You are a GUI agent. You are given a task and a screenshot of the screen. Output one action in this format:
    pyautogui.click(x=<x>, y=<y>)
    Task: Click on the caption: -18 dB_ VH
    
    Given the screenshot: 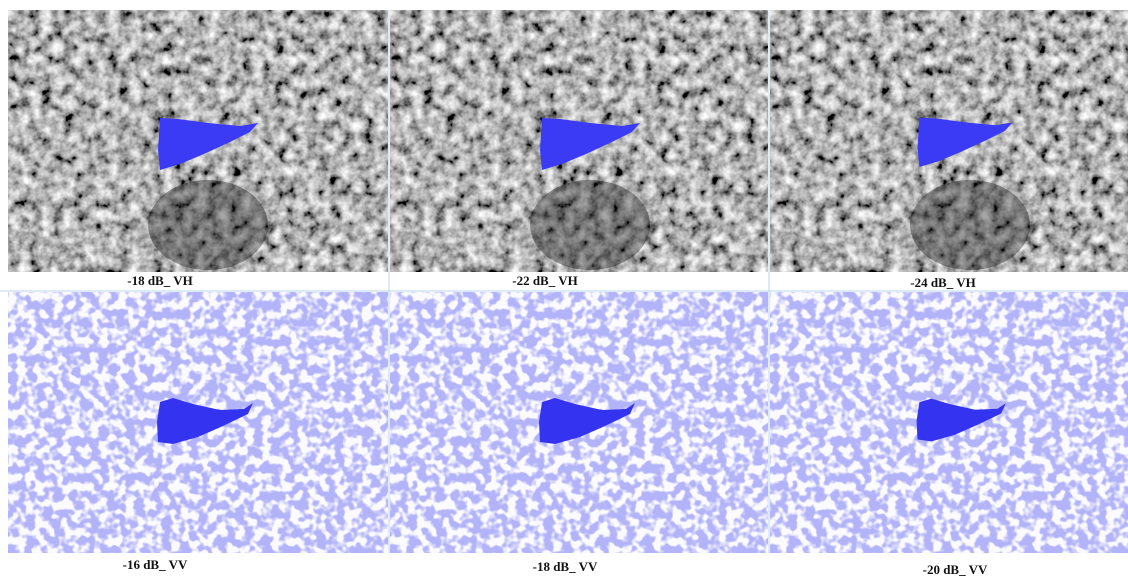 What is the action you would take?
    pyautogui.click(x=160, y=280)
    